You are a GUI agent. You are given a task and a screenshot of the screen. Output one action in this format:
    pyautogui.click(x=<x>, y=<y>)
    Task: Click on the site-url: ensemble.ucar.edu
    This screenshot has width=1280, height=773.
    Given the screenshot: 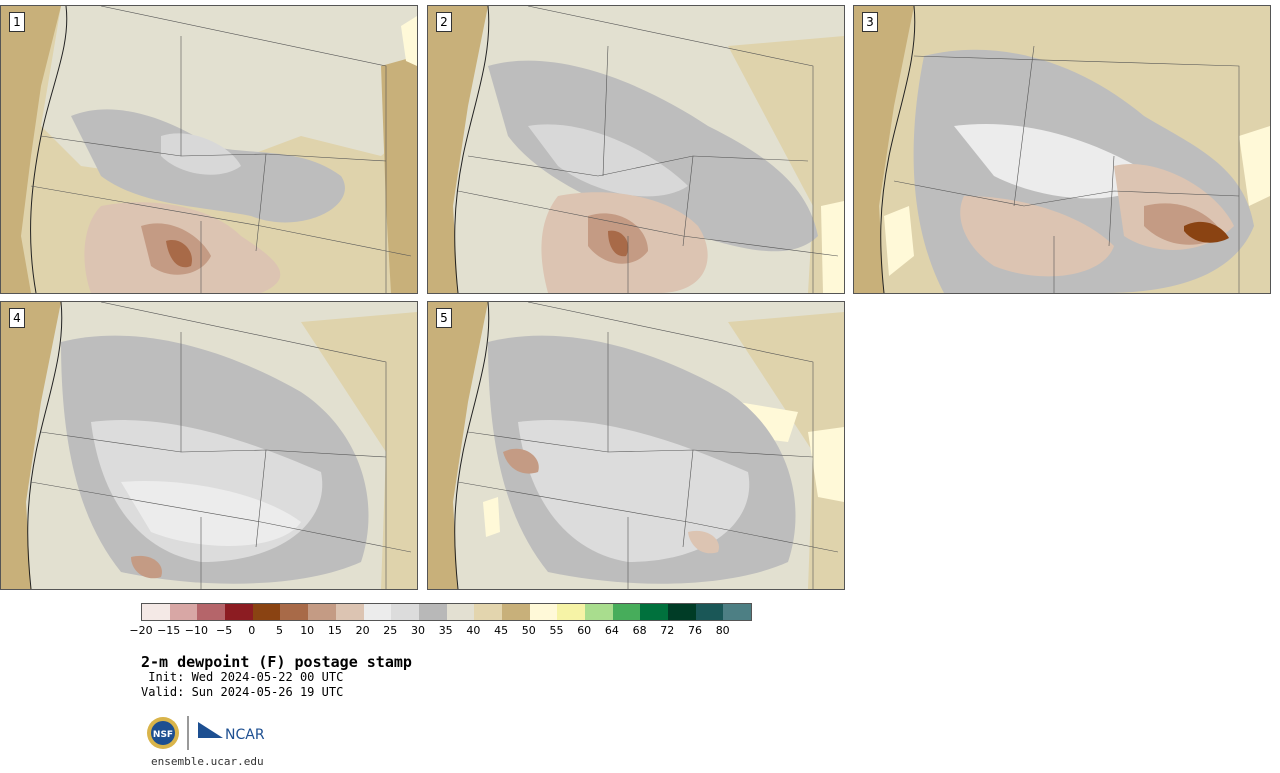 What is the action you would take?
    pyautogui.click(x=207, y=761)
    